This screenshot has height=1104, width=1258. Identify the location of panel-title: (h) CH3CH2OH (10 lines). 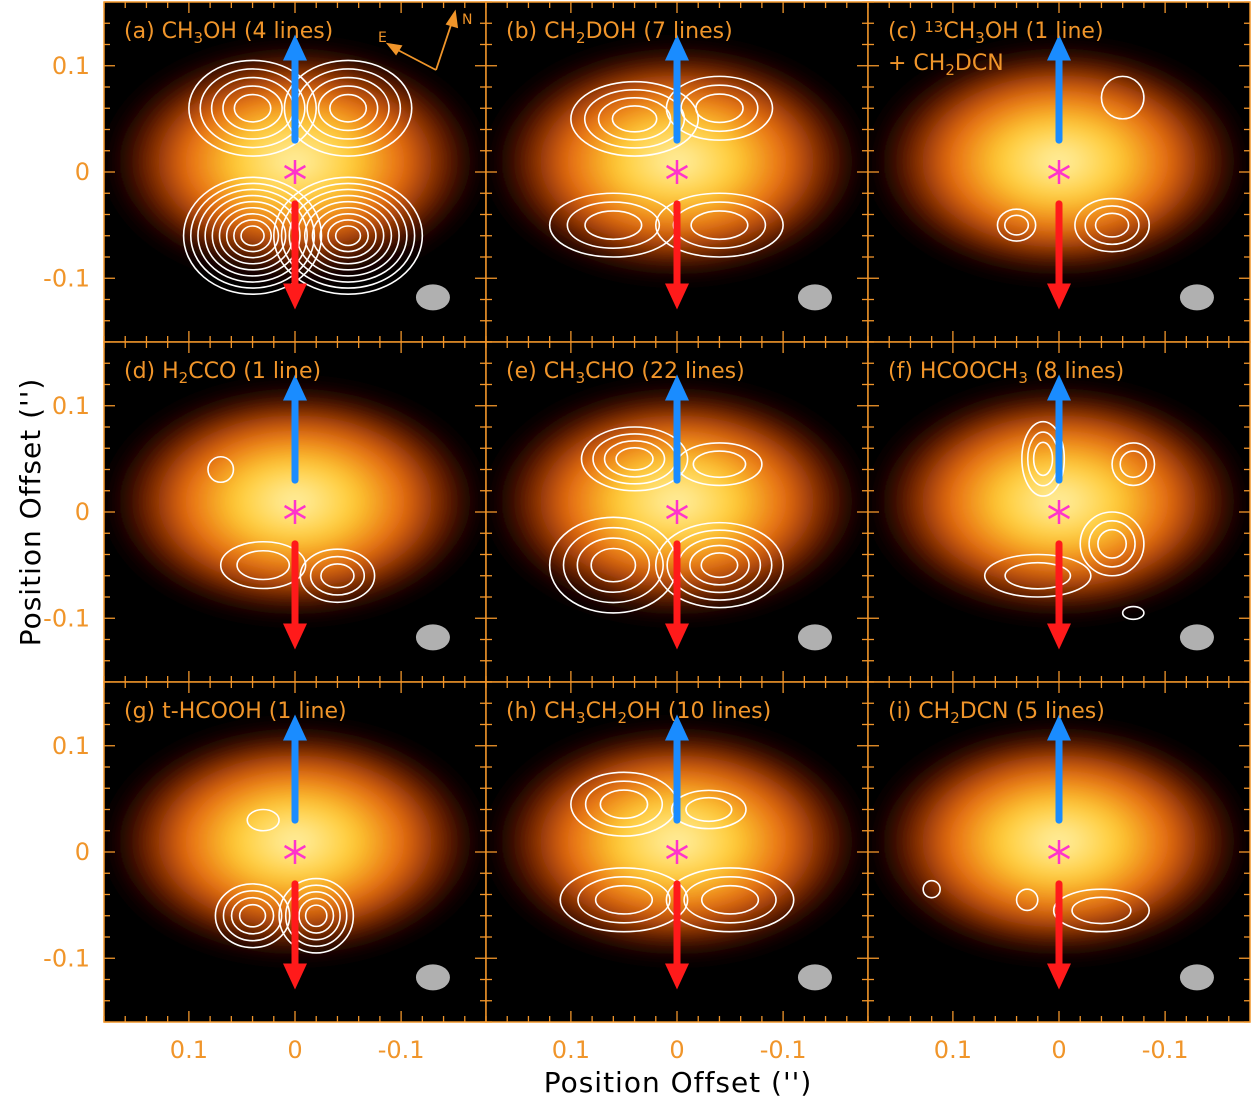
(638, 713).